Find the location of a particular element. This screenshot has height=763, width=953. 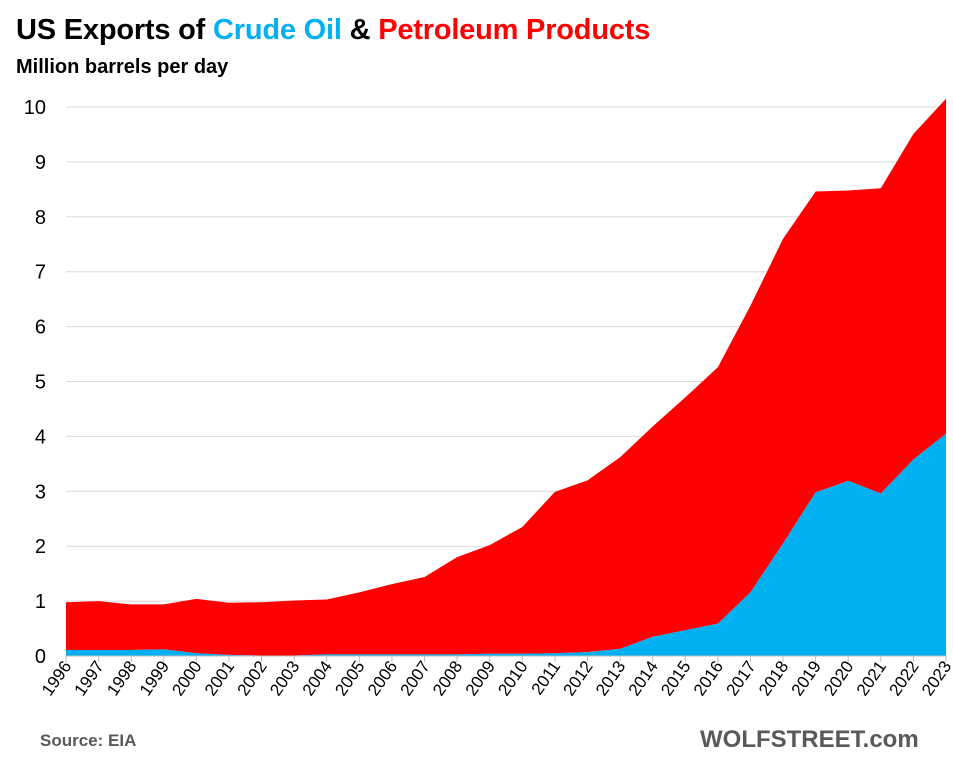

y-tick-label-8: 8 is located at coordinates (40, 218).